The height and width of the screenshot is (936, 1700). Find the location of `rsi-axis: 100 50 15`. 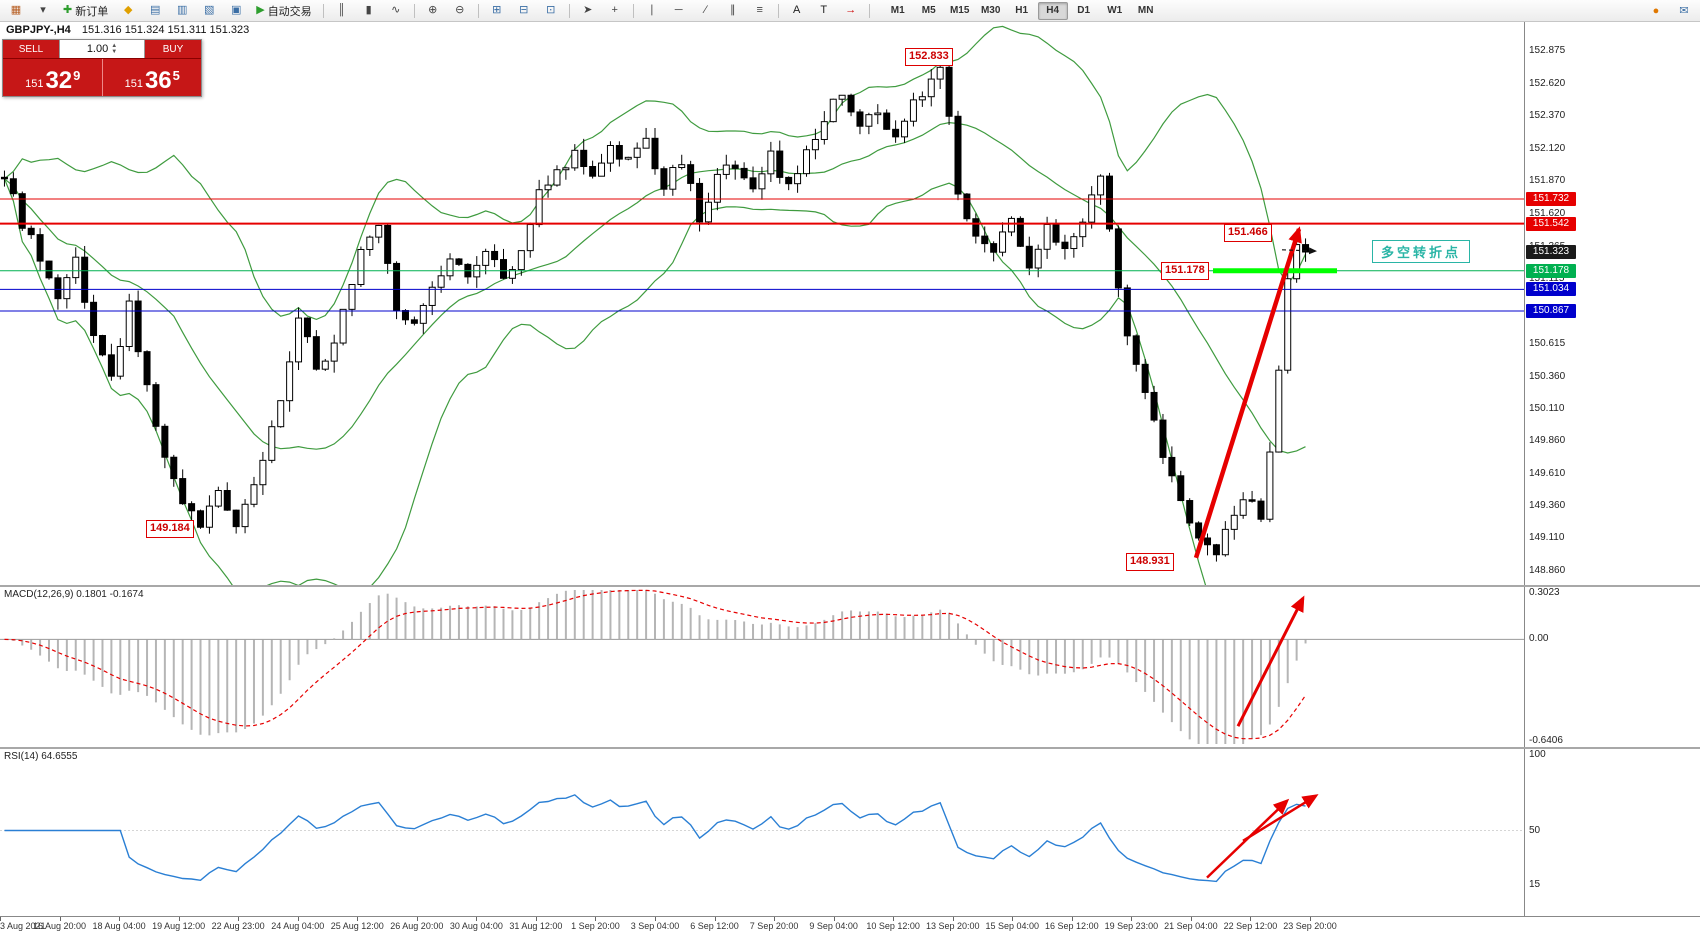

rsi-axis: 100 50 15 is located at coordinates (1612, 832).